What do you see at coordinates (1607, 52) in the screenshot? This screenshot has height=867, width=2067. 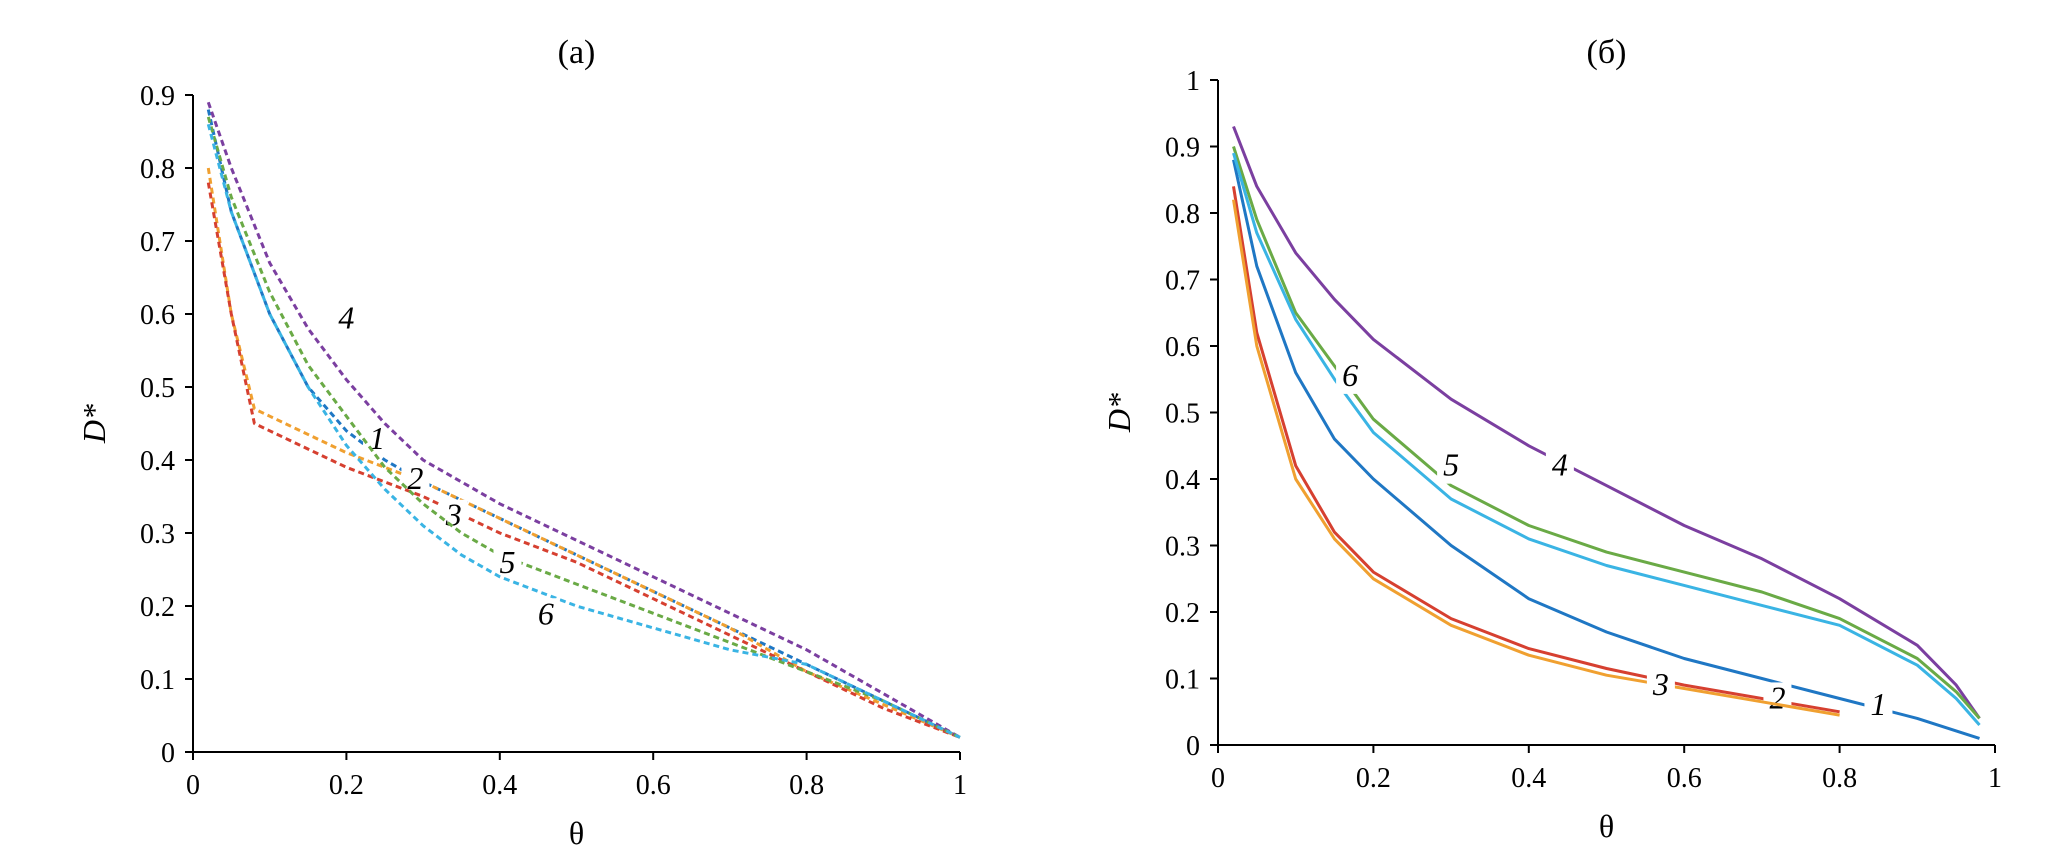 I see `panel-b-title: (б)` at bounding box center [1607, 52].